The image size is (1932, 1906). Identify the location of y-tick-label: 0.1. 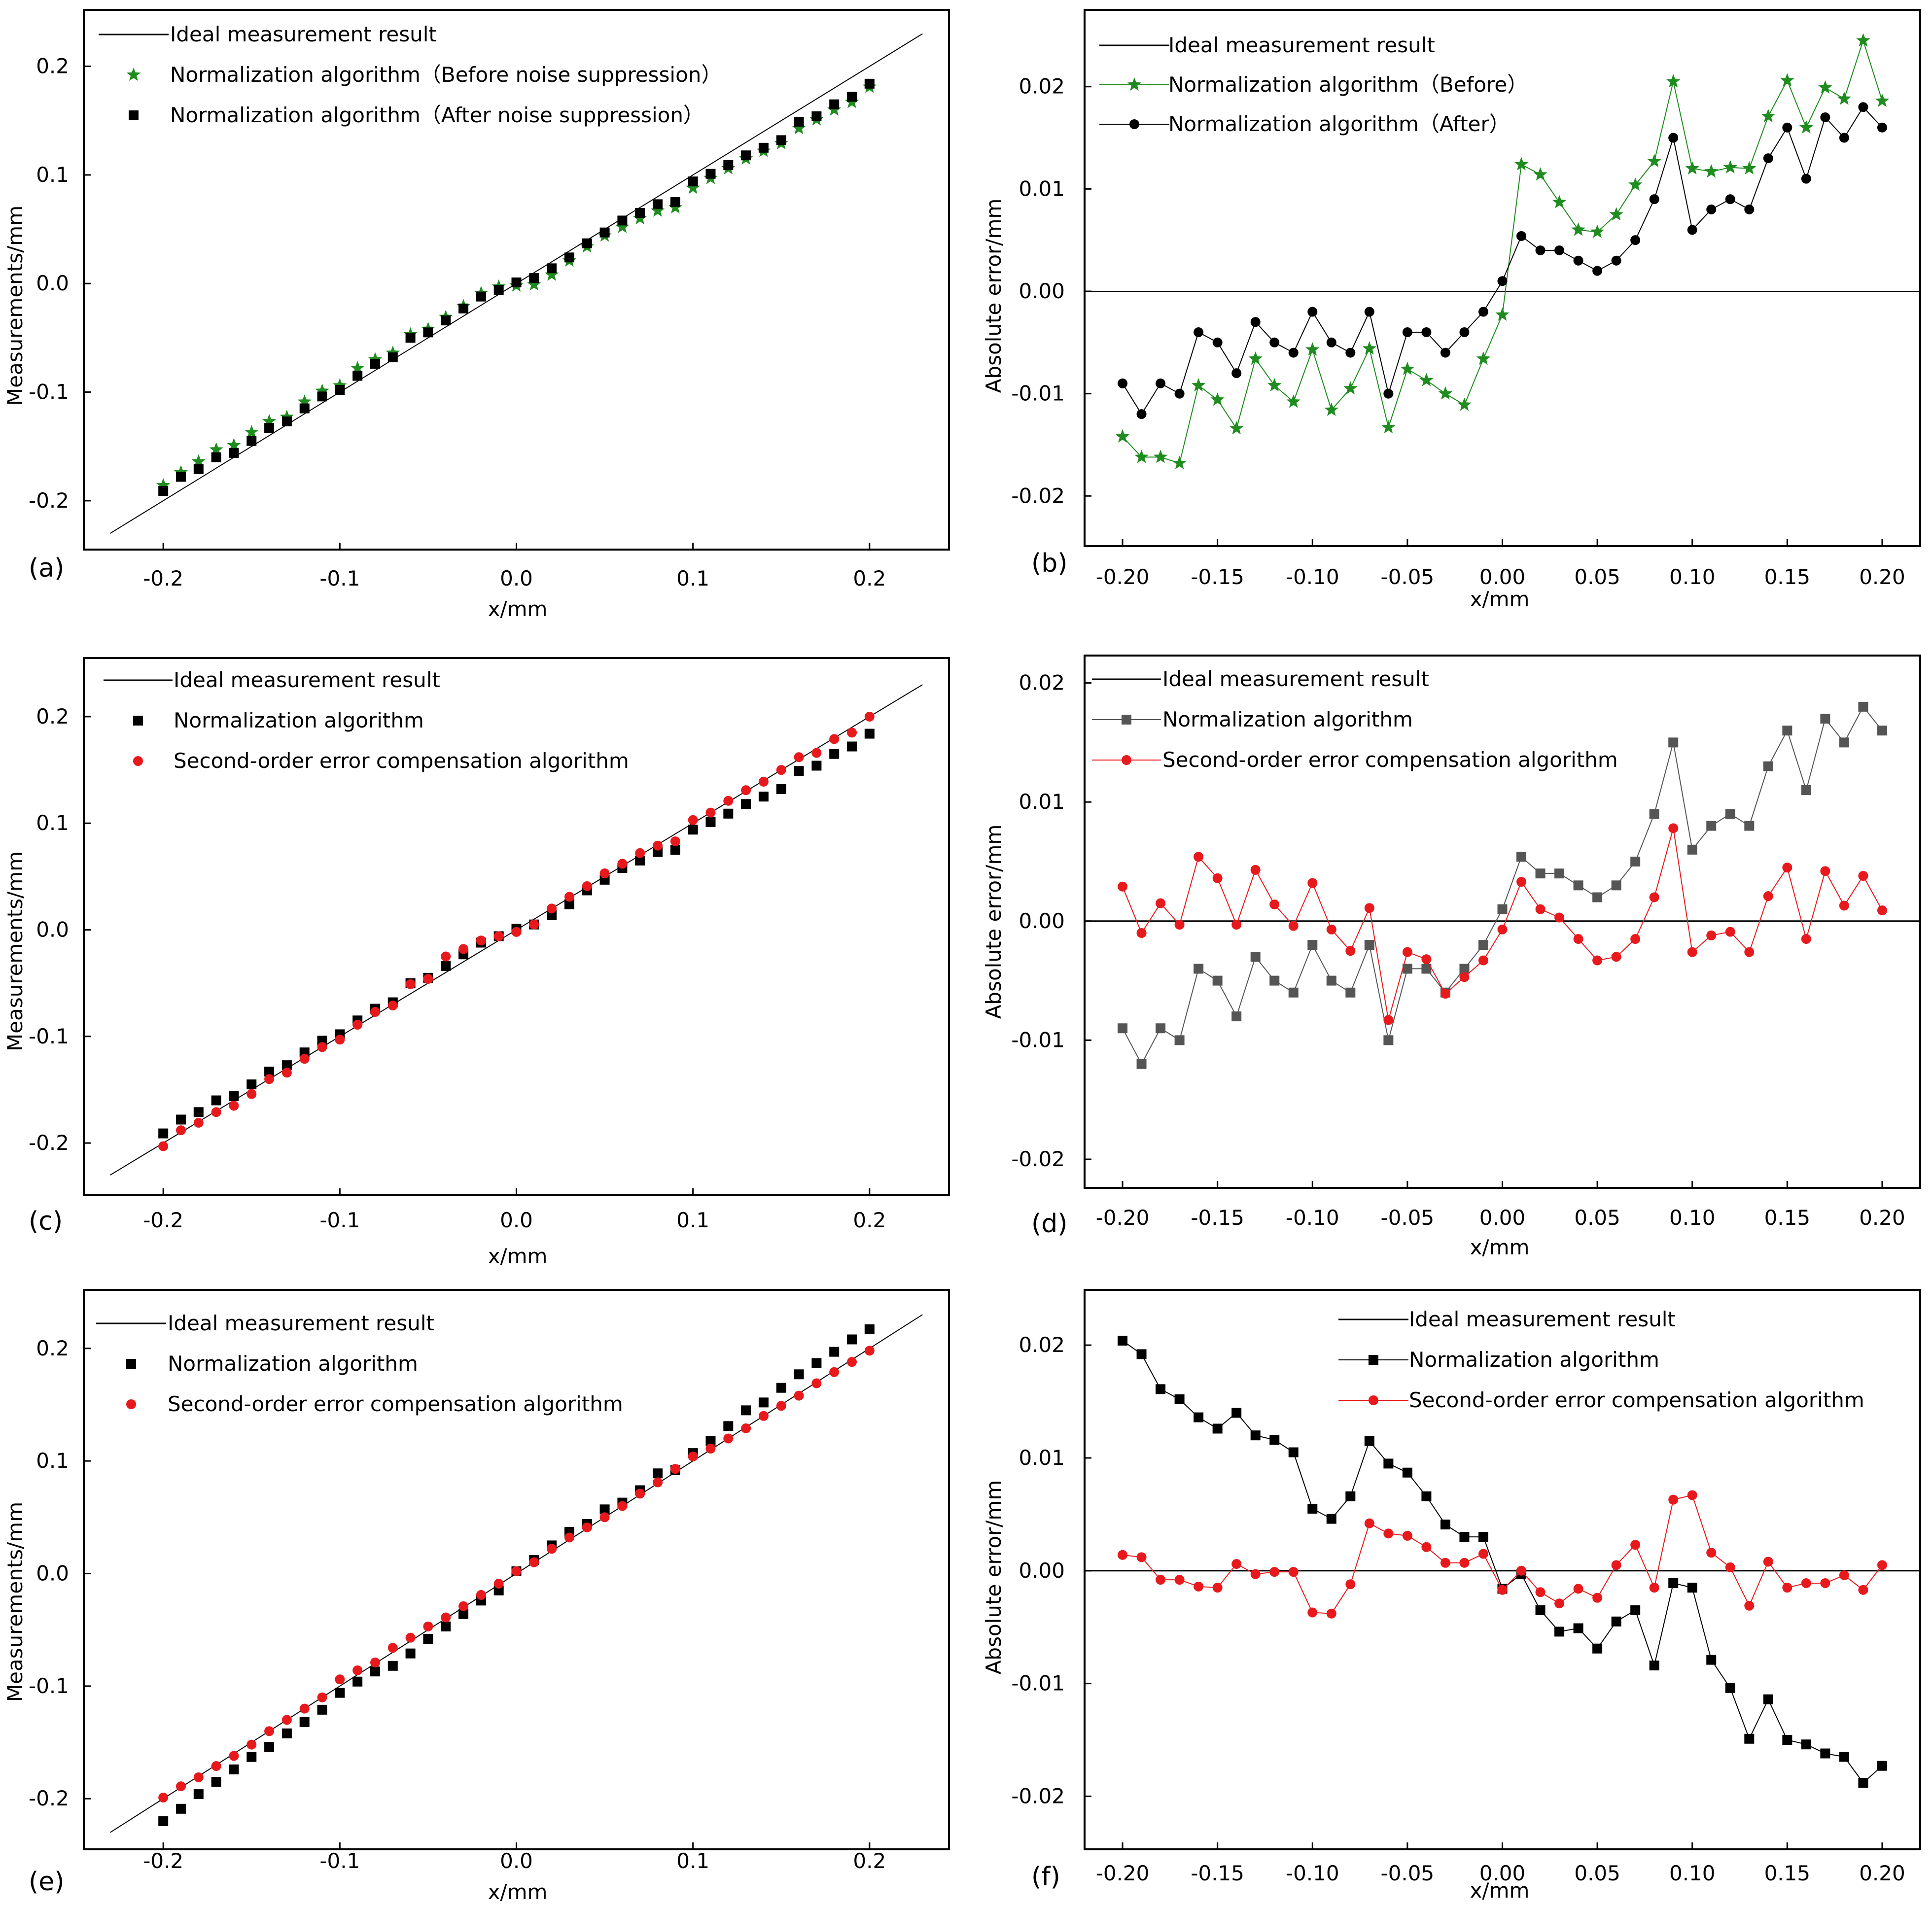
(52, 1461).